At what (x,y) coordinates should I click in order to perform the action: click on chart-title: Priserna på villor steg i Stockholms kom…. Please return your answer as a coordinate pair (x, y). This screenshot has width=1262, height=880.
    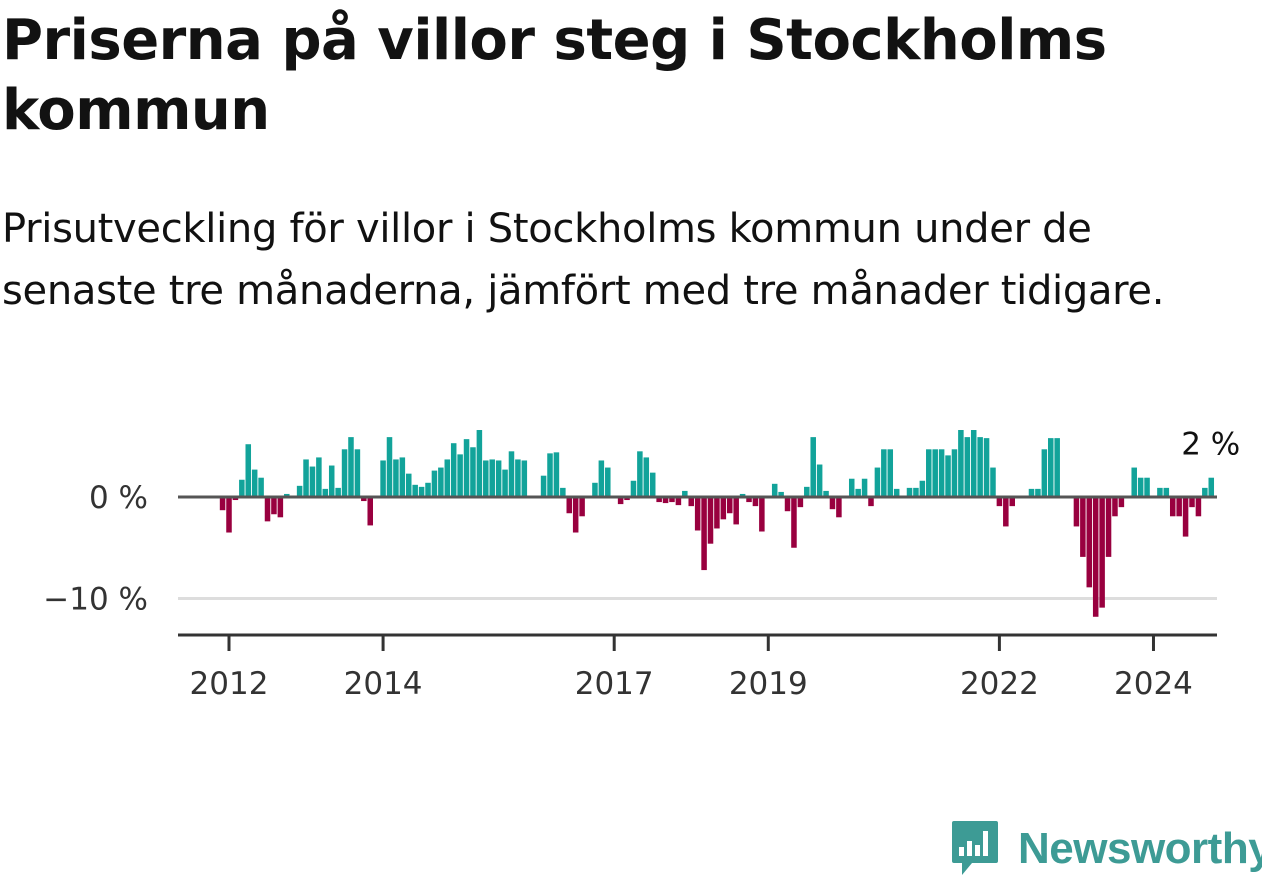
    Looking at the image, I should click on (554, 75).